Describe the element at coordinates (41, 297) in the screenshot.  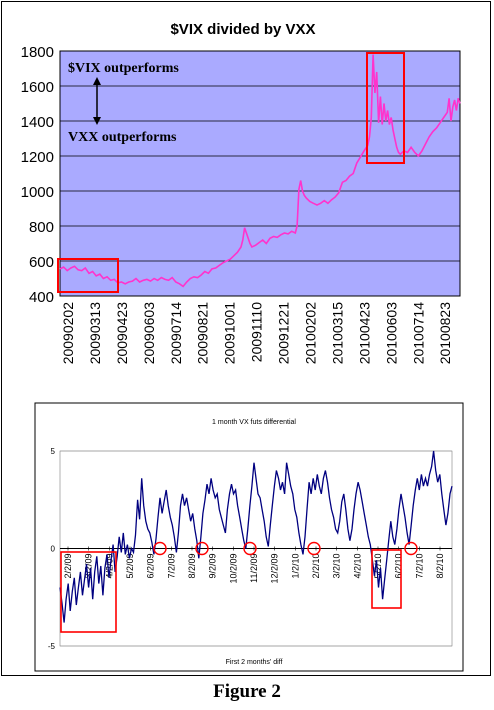
I see `top-chart-y-tick-label: 400` at that location.